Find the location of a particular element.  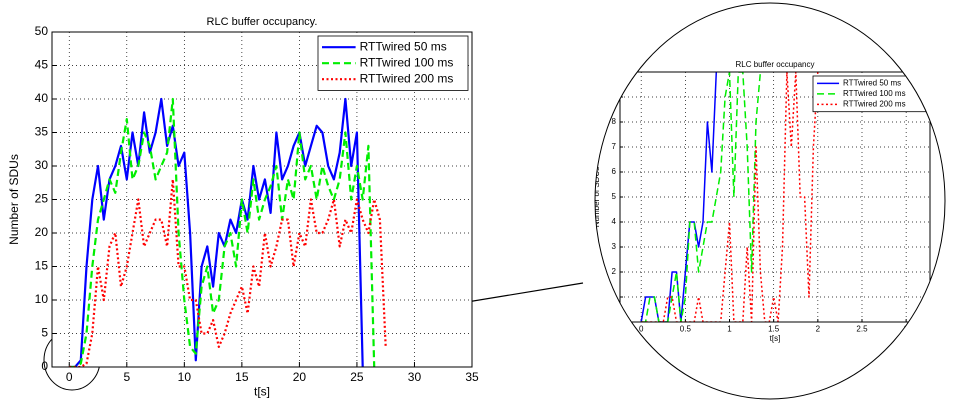

y-tick-label: 45 is located at coordinates (42, 65).